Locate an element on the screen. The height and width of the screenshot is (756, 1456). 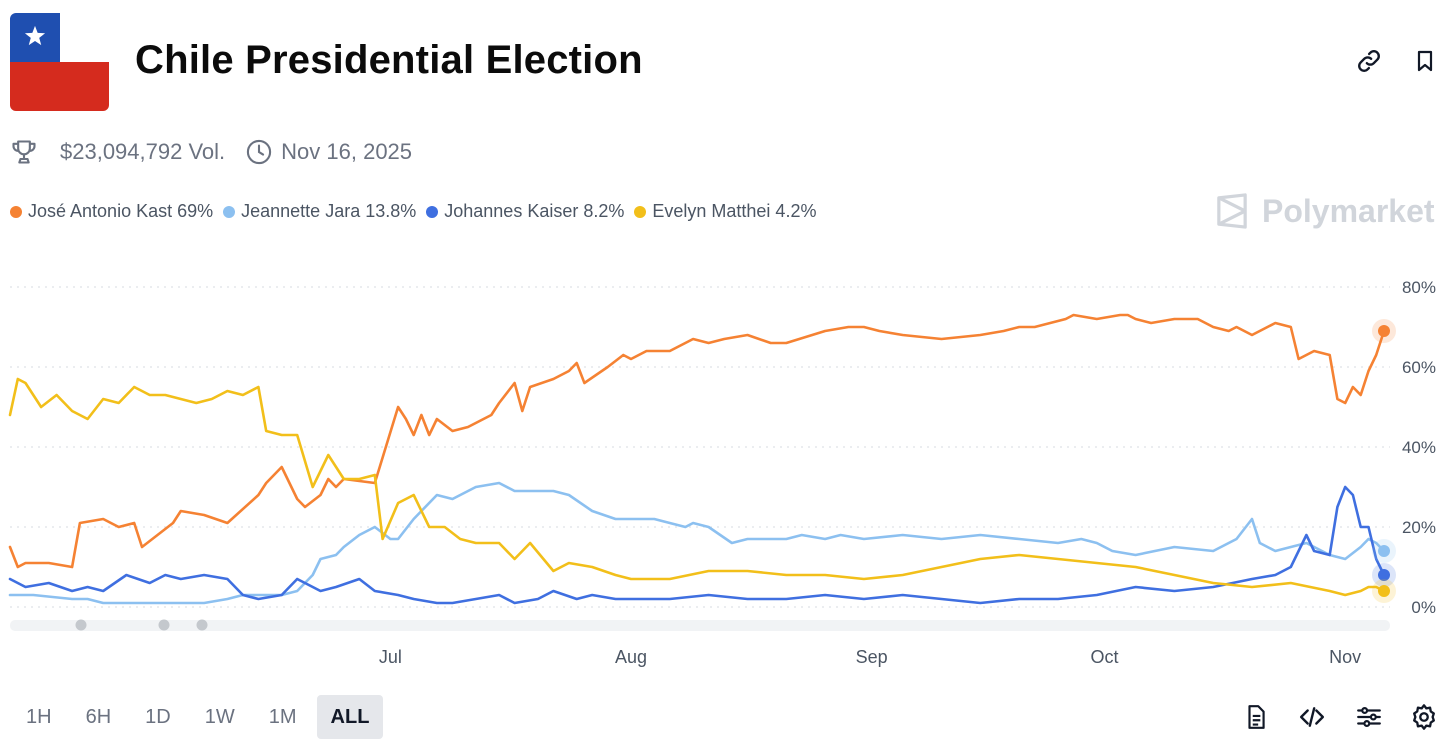
y-tick-label: 40% is located at coordinates (1419, 447).